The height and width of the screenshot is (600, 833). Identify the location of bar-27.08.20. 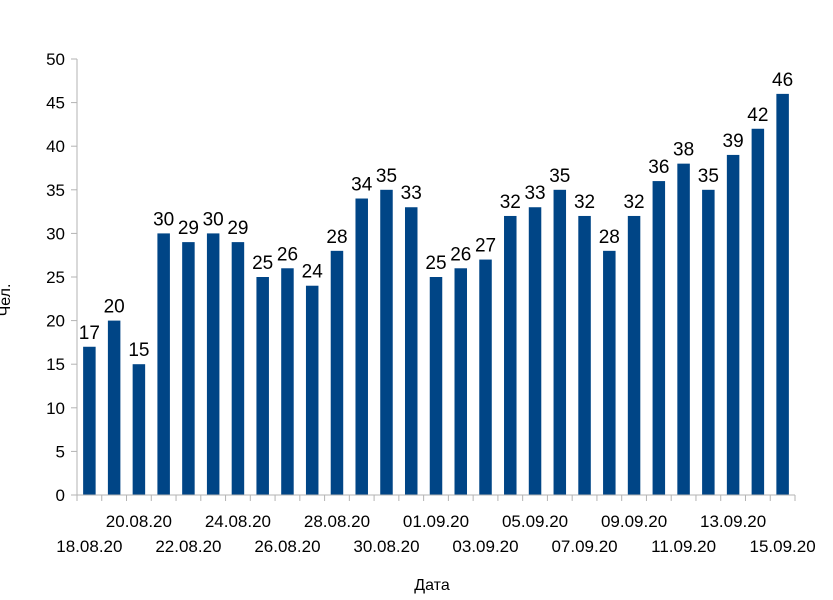
(312, 390).